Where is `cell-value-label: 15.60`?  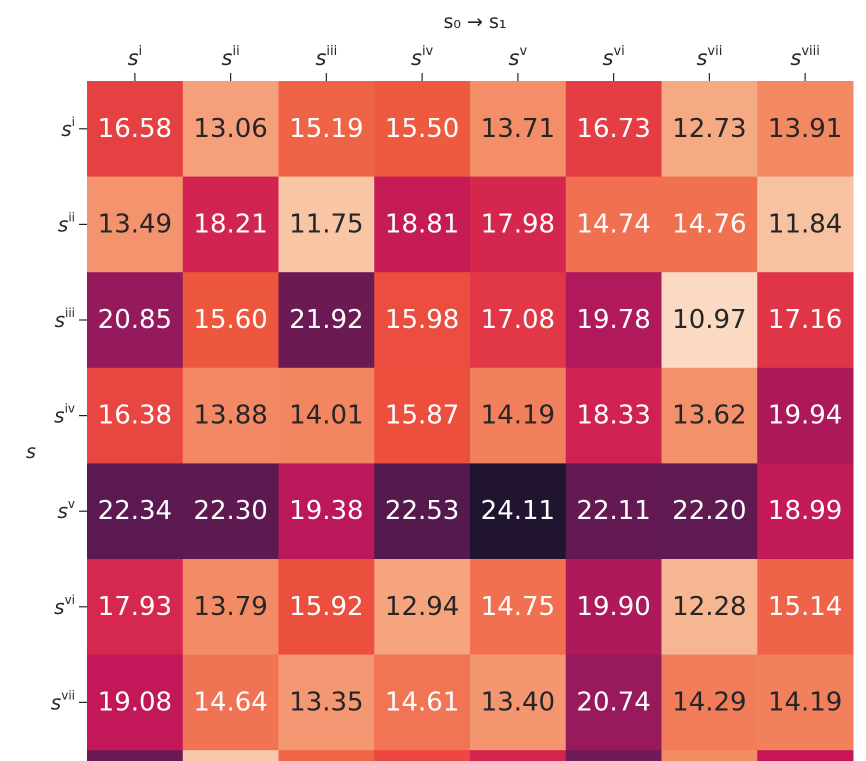
cell-value-label: 15.60 is located at coordinates (230, 320).